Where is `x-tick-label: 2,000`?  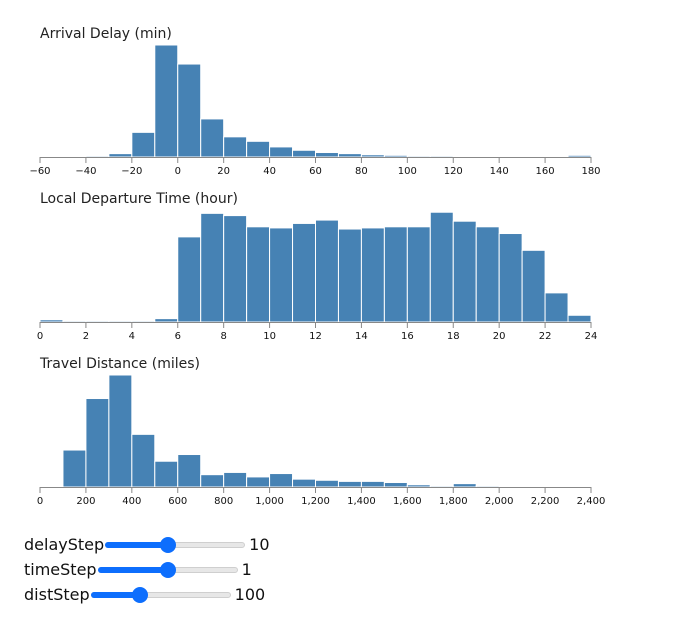 x-tick-label: 2,000 is located at coordinates (499, 501).